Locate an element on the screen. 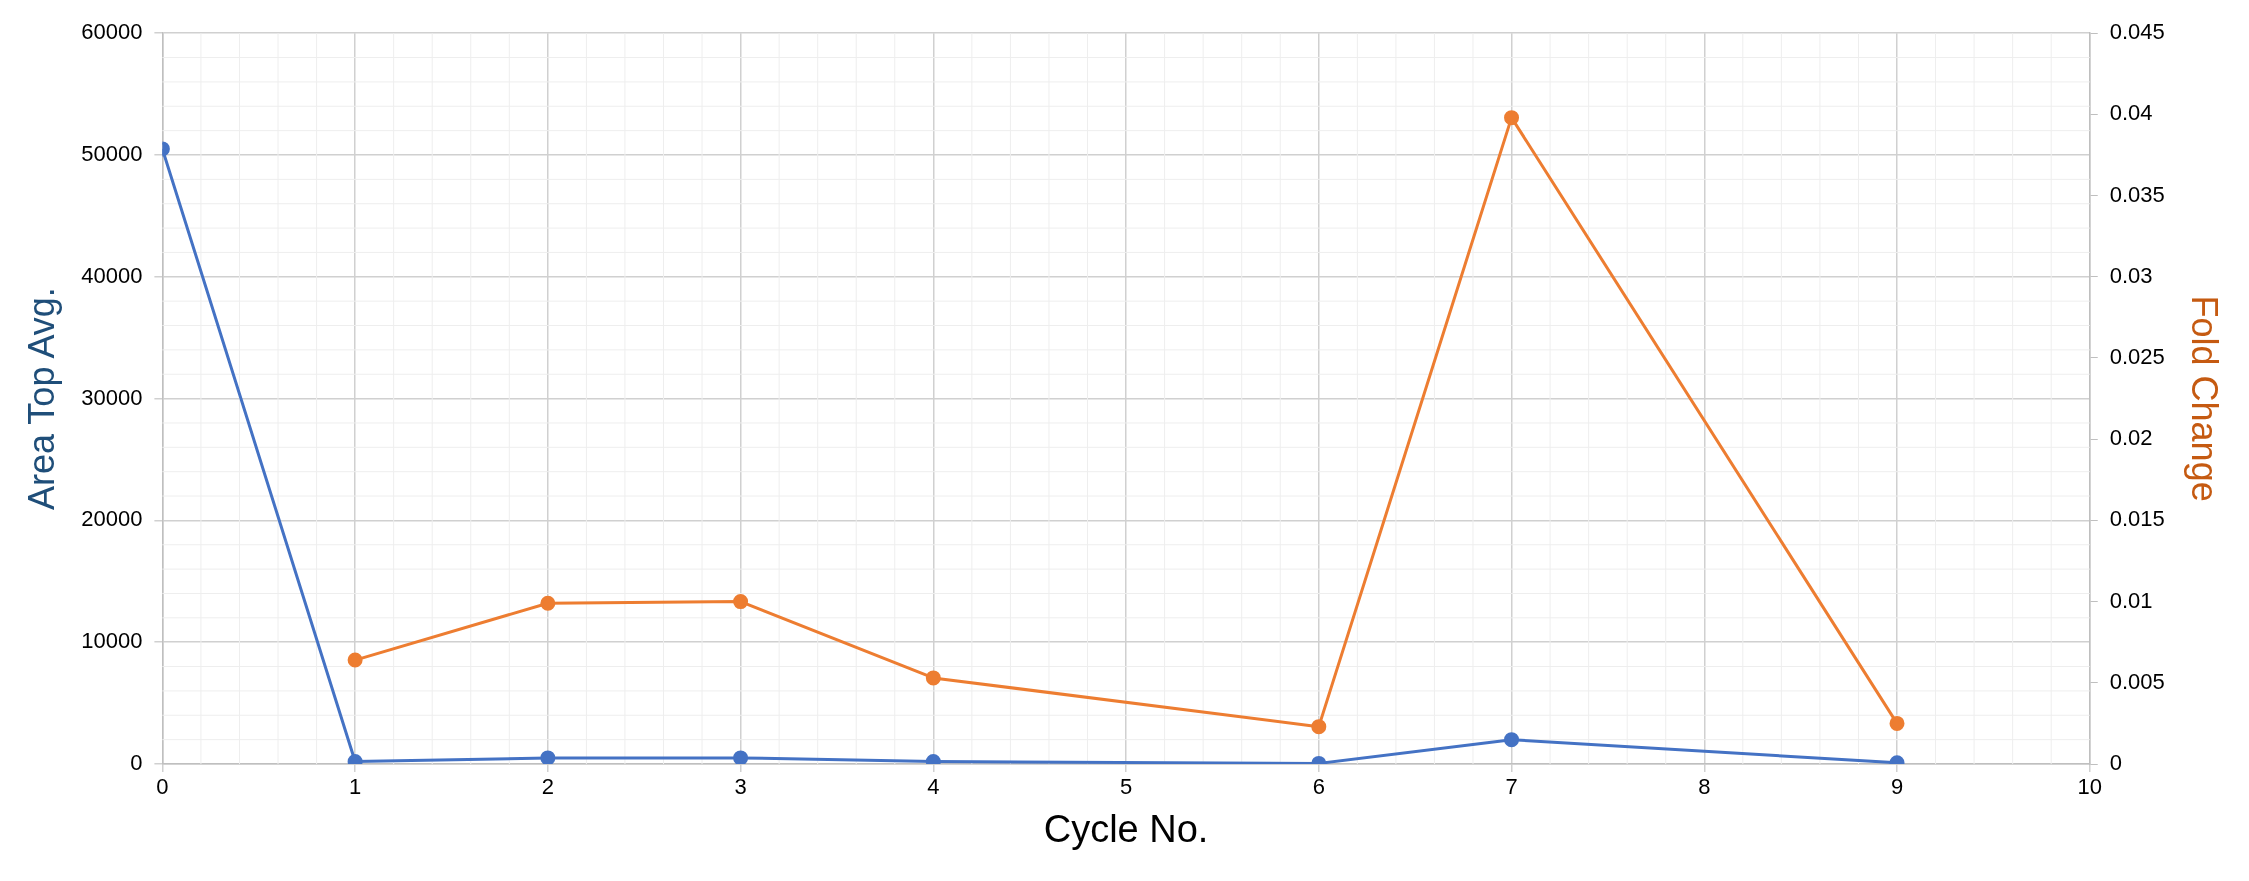 Image resolution: width=2249 pixels, height=881 pixels. x-tick-label: 8 is located at coordinates (1704, 787).